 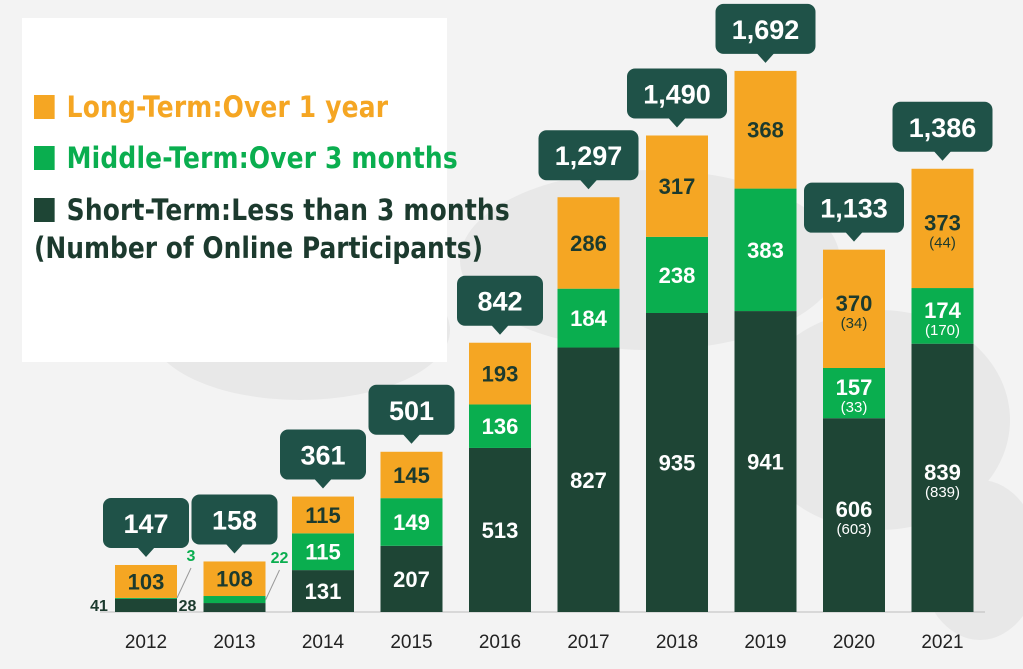 What do you see at coordinates (942, 330) in the screenshot?
I see `online-label-middle-2021: (170)` at bounding box center [942, 330].